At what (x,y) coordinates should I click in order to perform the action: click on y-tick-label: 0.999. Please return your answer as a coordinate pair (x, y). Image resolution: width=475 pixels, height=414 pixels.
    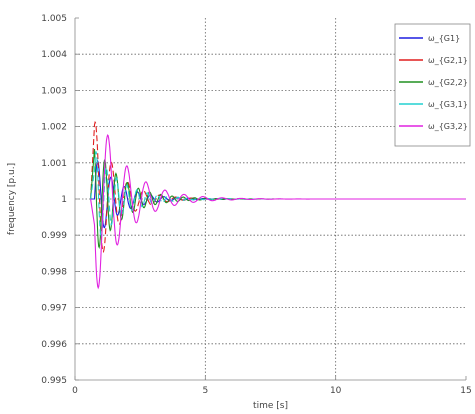
    Looking at the image, I should click on (54, 236).